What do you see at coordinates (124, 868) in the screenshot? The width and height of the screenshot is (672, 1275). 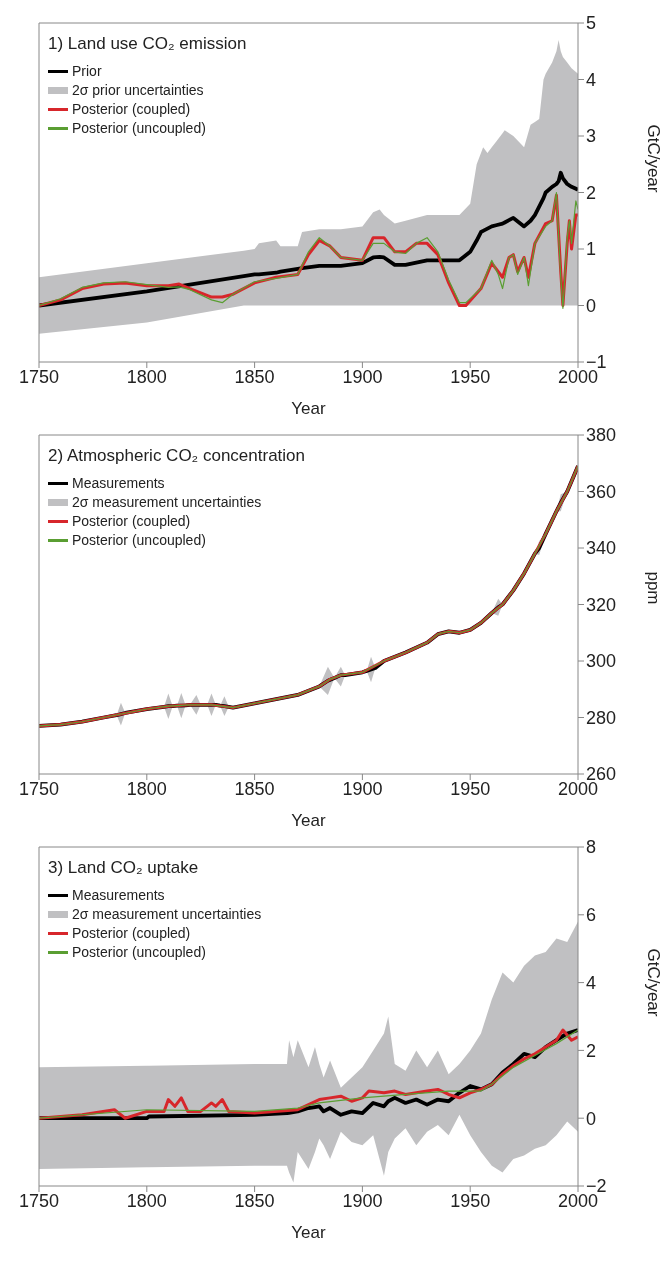 I see `text: 3) Land CO₂ uptake` at bounding box center [124, 868].